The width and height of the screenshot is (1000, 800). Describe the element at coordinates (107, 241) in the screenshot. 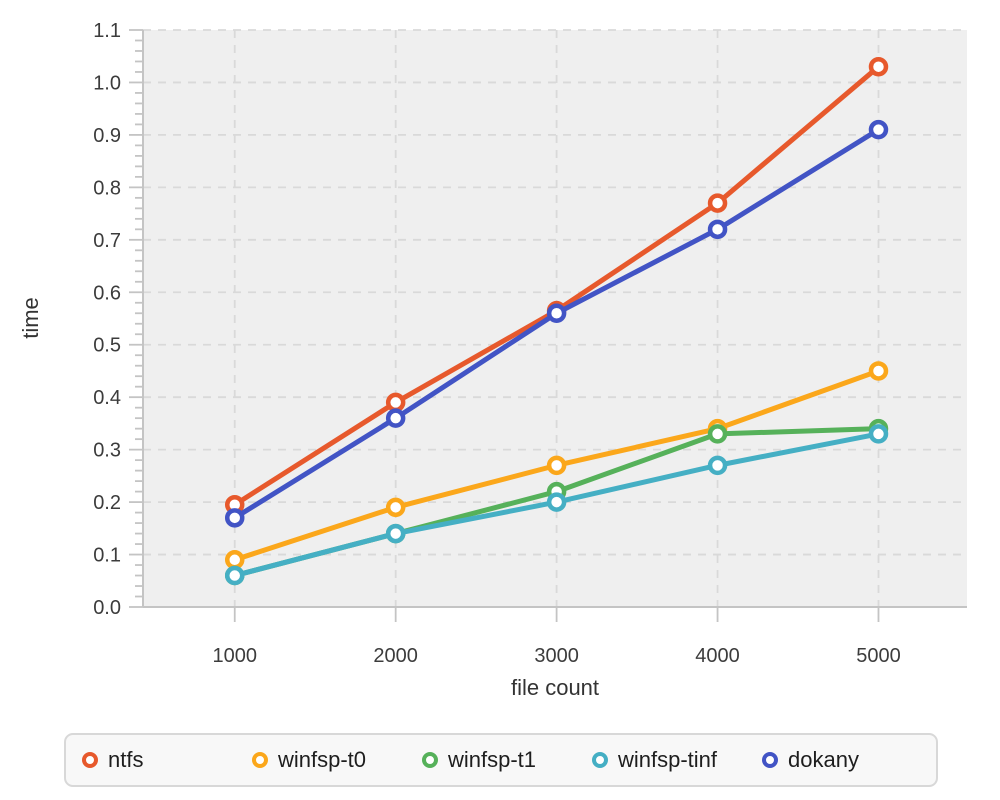

I see `y-tick-label: 0.7` at that location.